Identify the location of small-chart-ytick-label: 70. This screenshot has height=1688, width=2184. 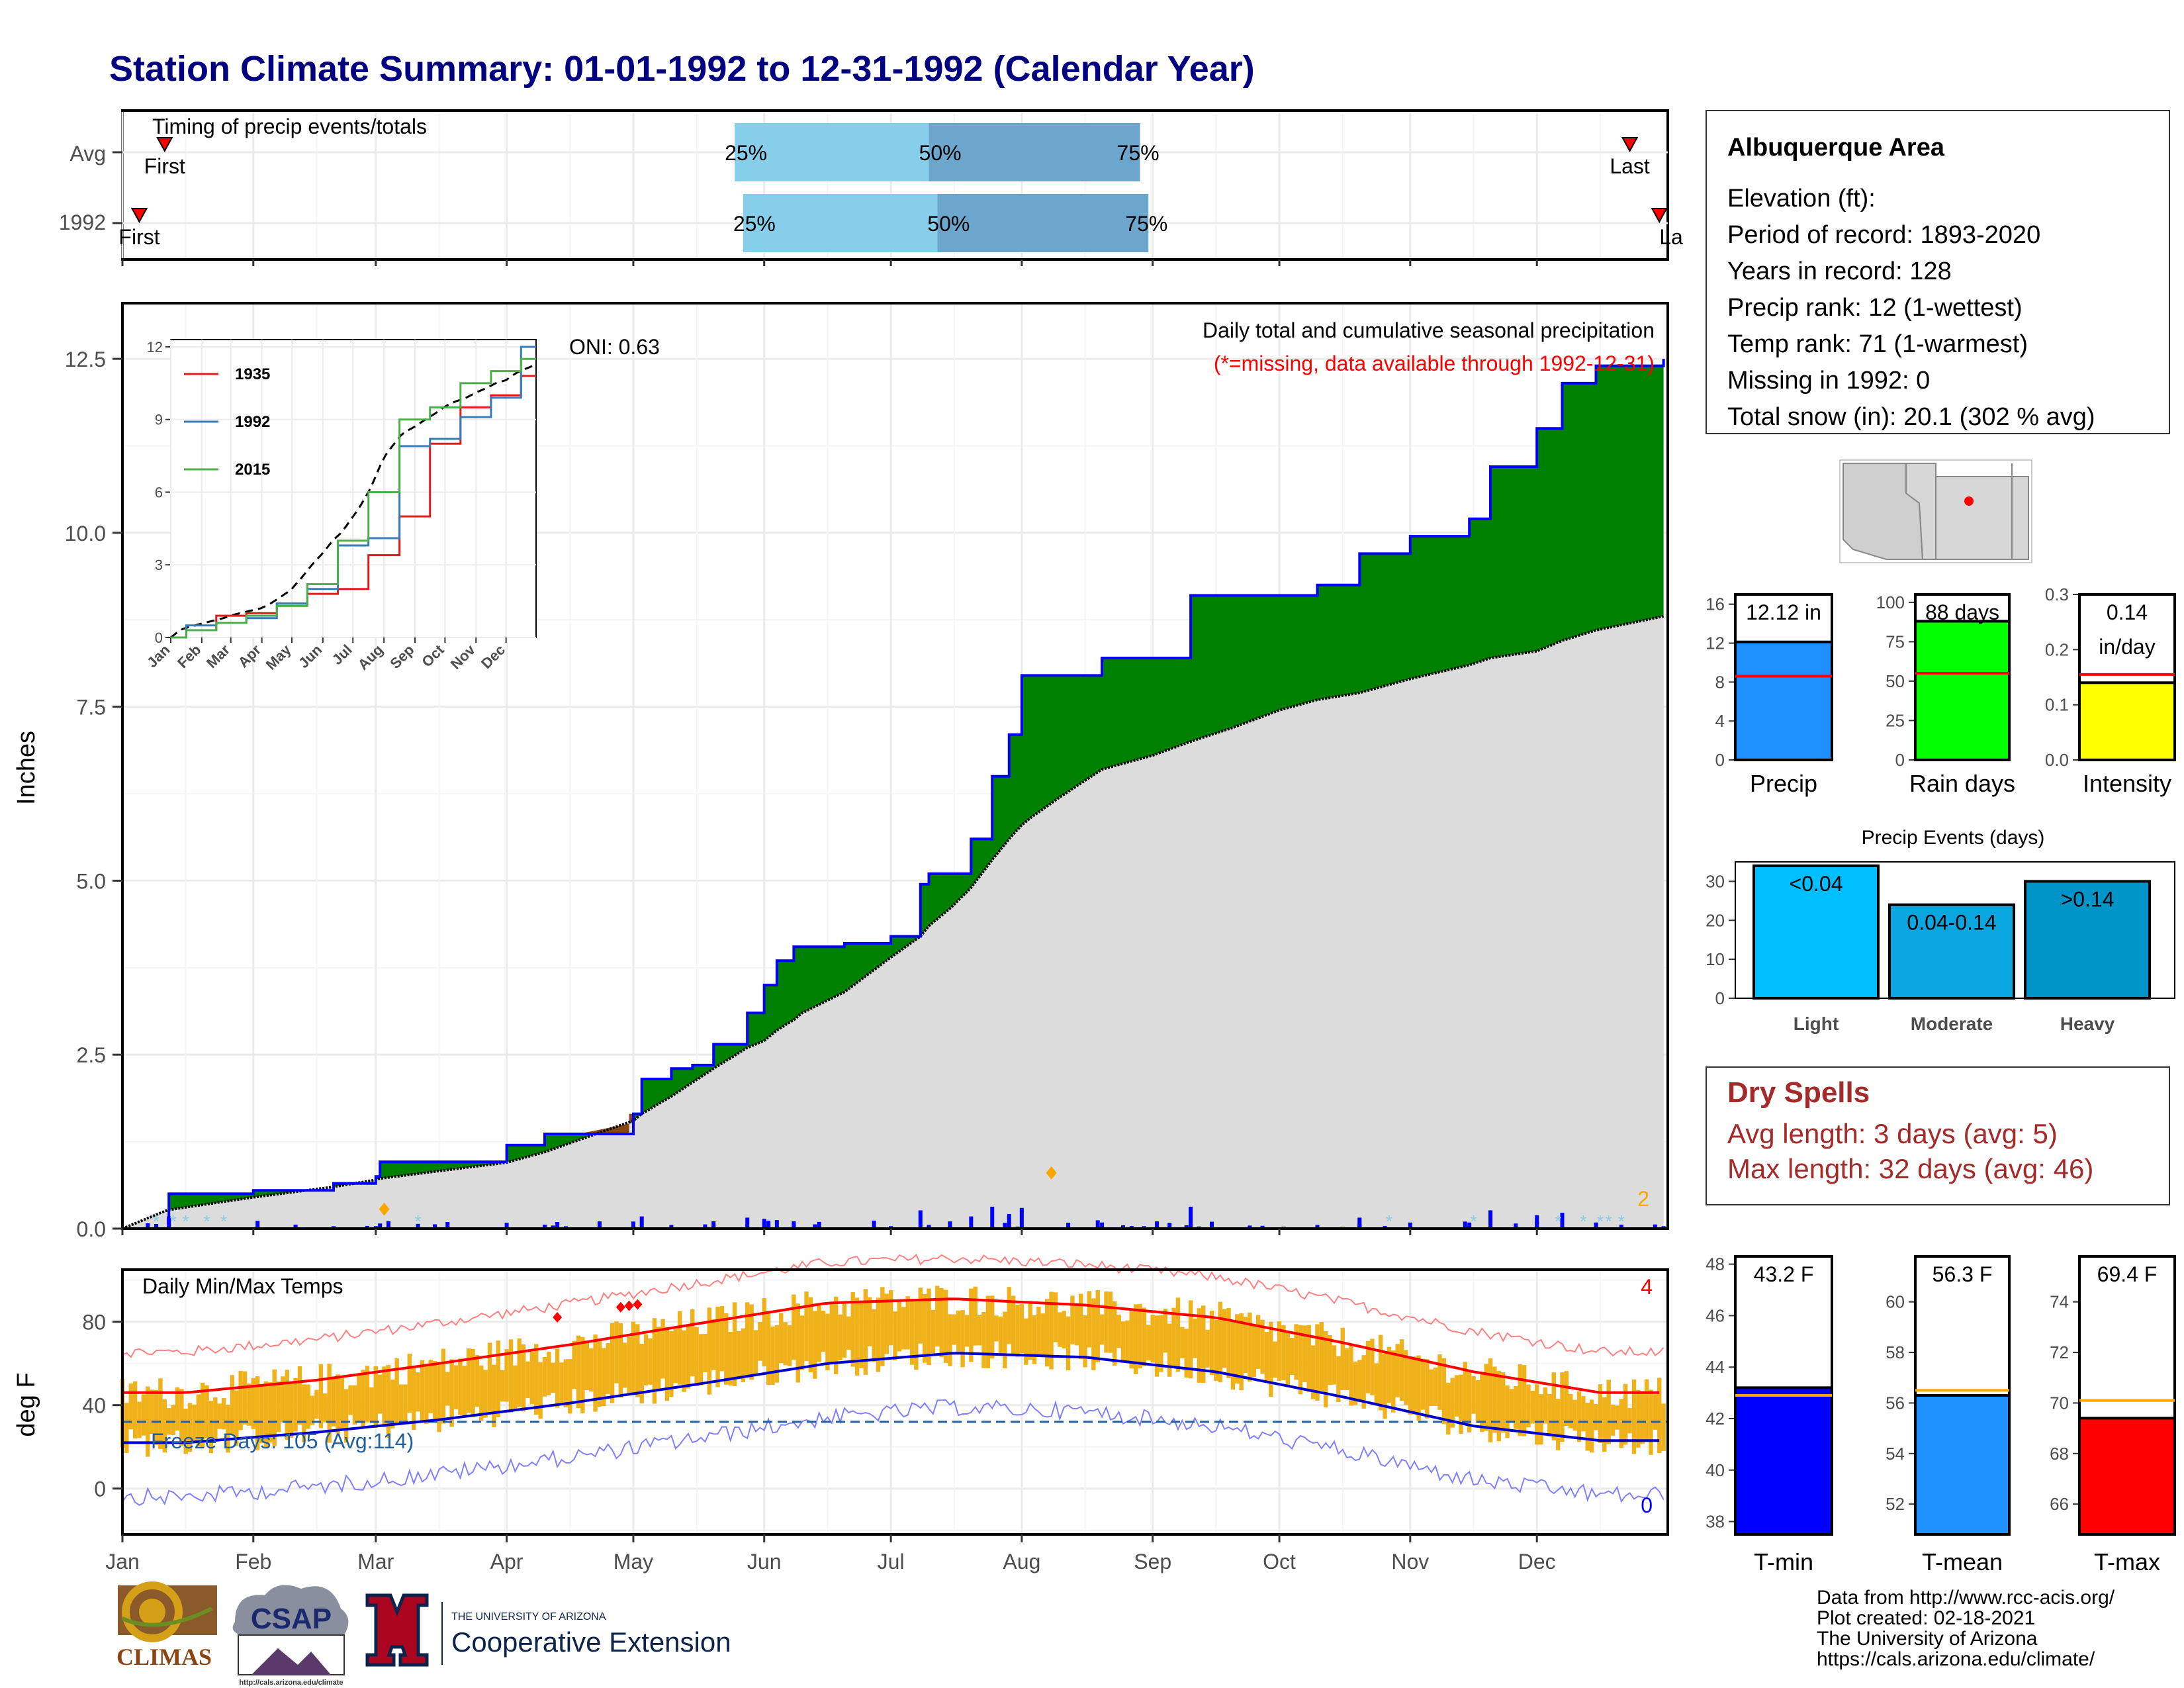
(2059, 1403).